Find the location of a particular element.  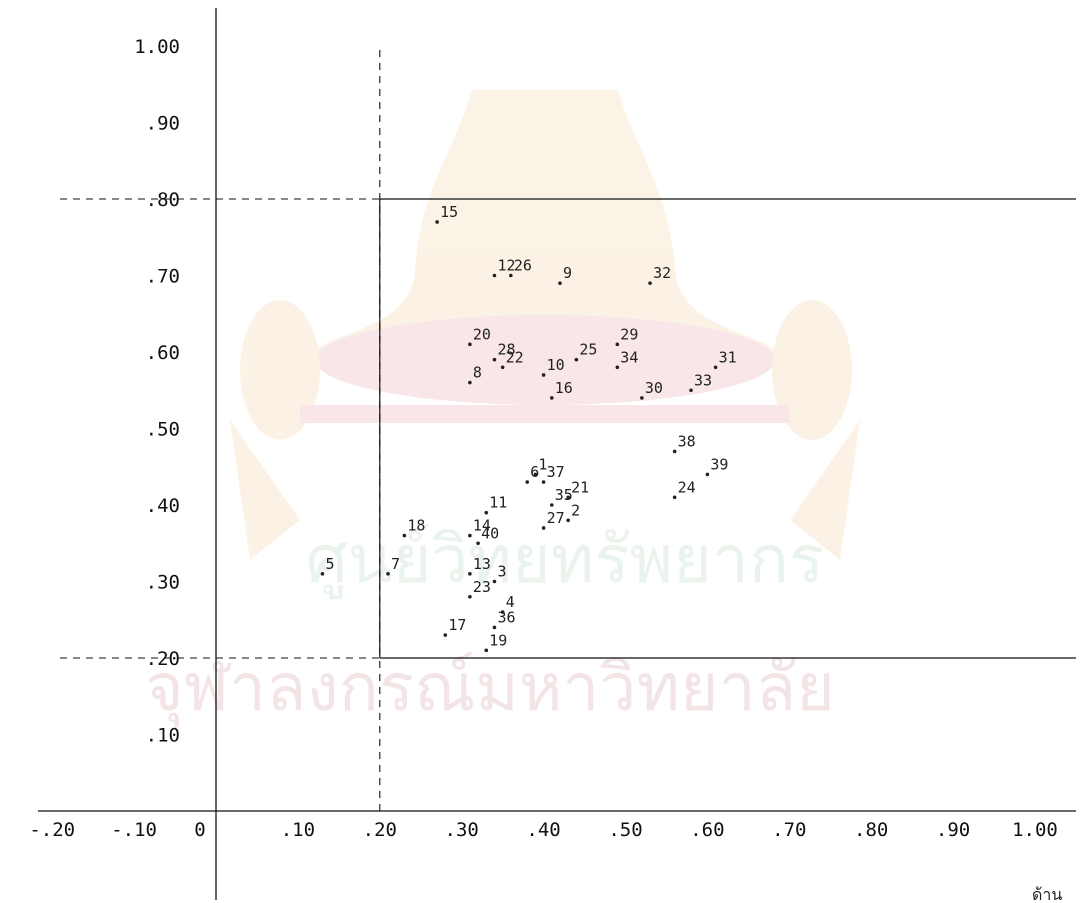

y-tick-label: .70 is located at coordinates (163, 277).